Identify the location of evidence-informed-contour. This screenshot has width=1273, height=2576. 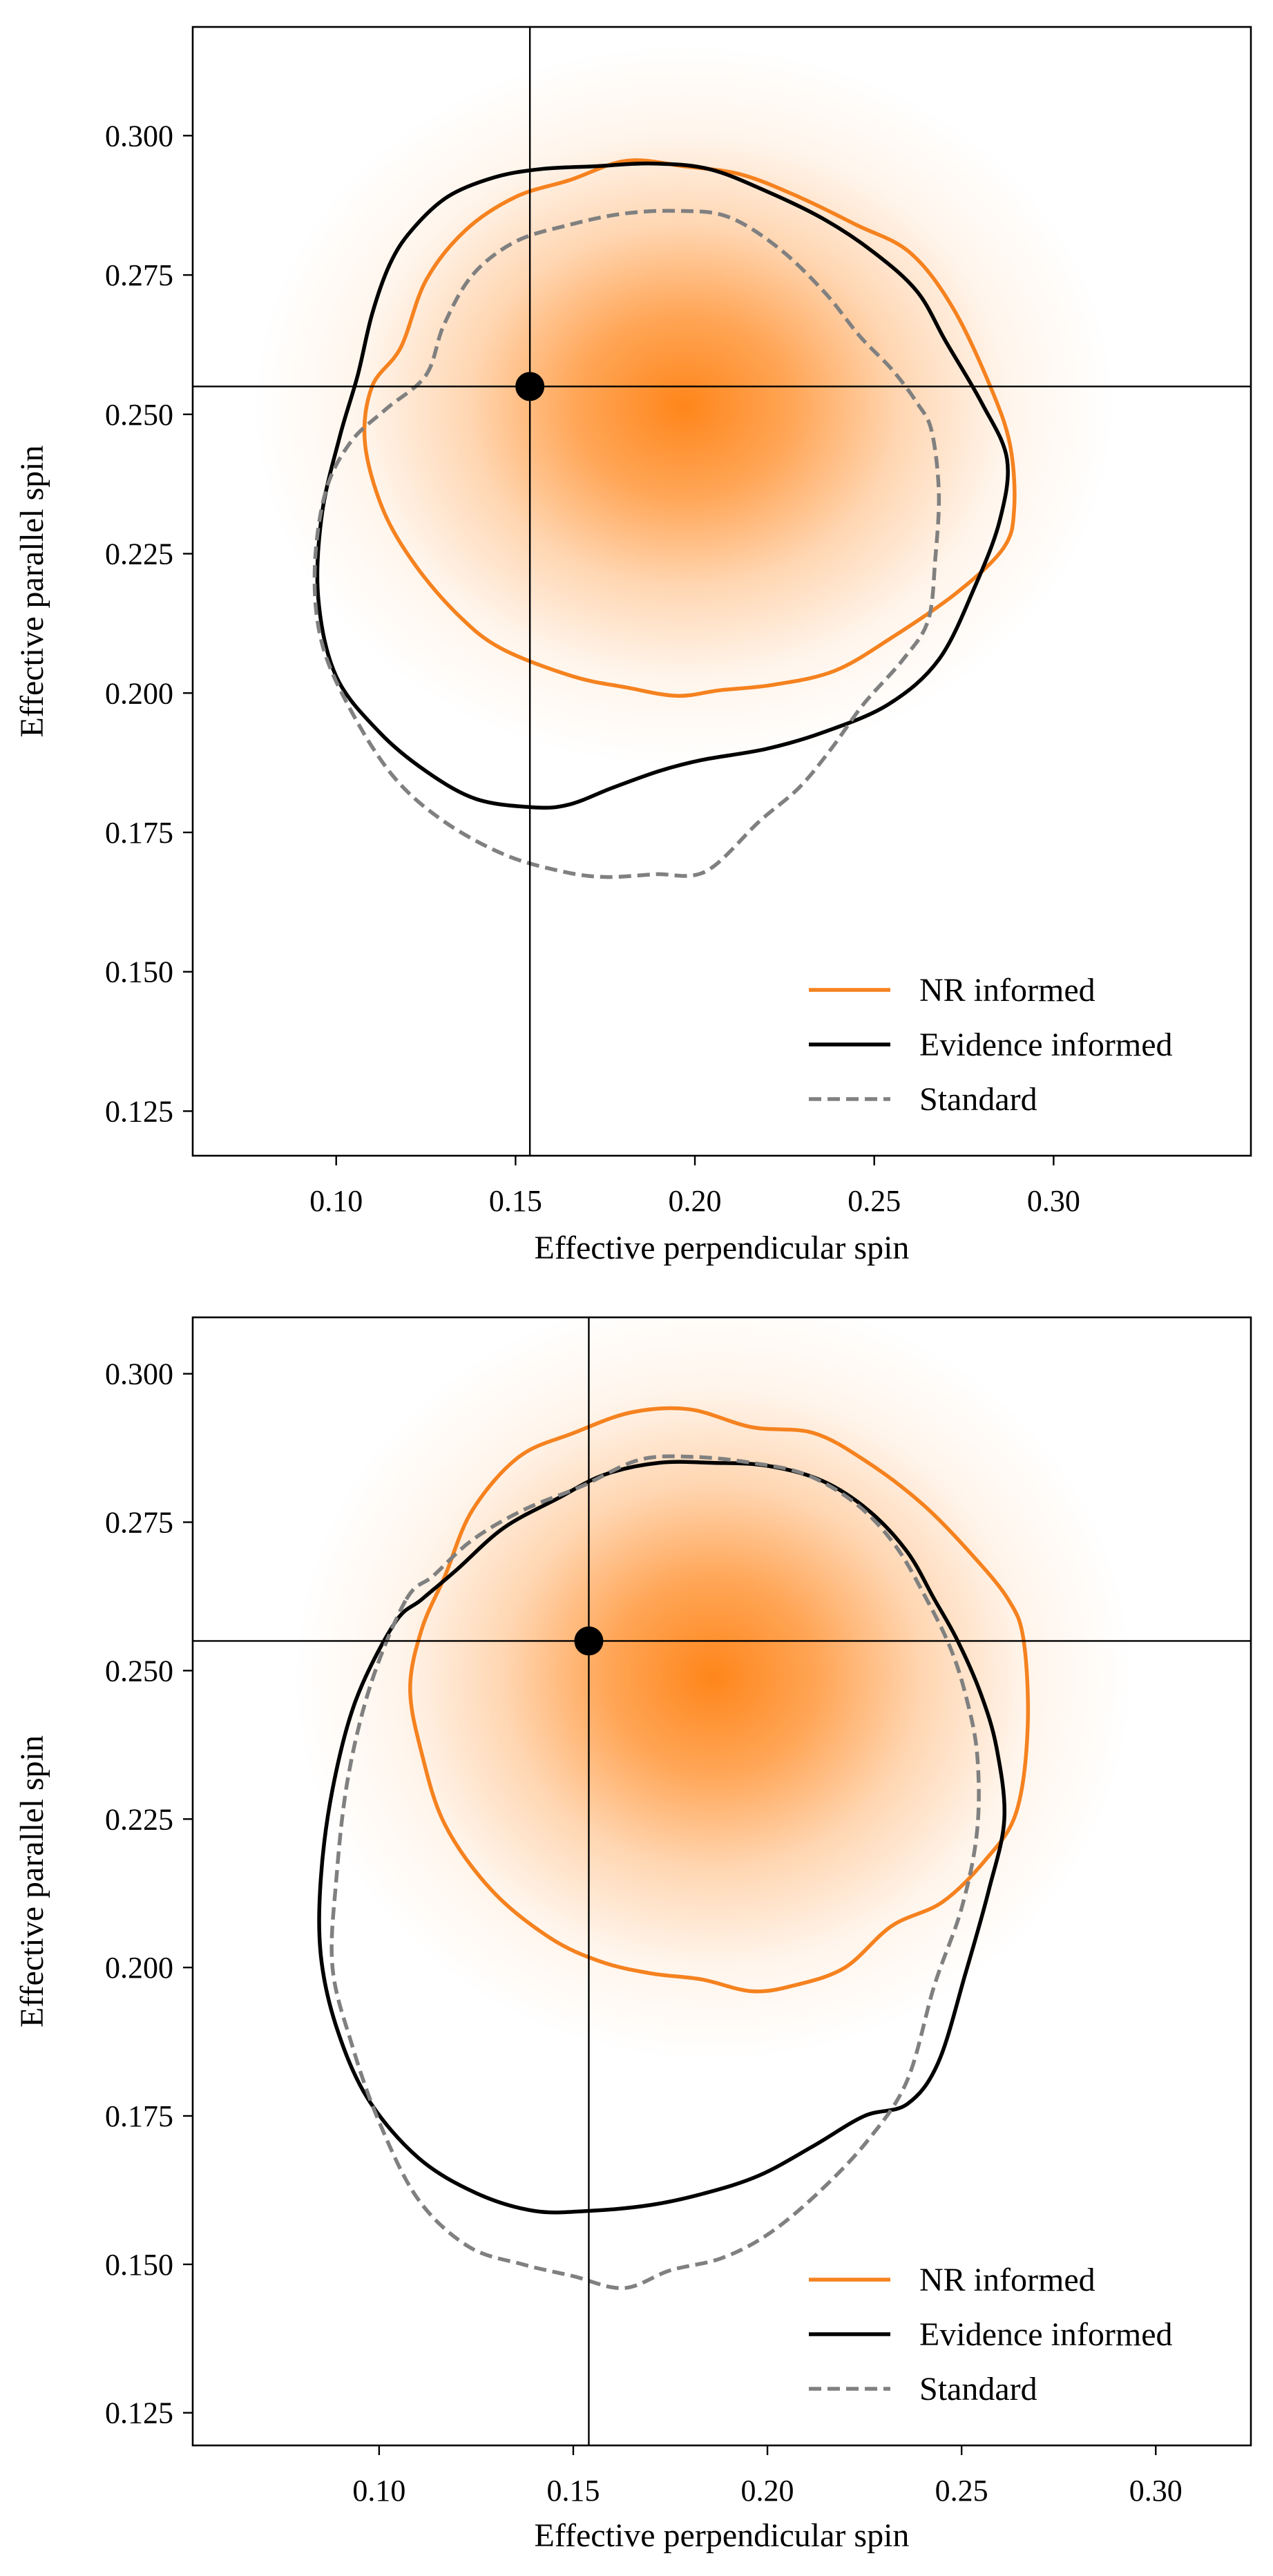
(662, 485).